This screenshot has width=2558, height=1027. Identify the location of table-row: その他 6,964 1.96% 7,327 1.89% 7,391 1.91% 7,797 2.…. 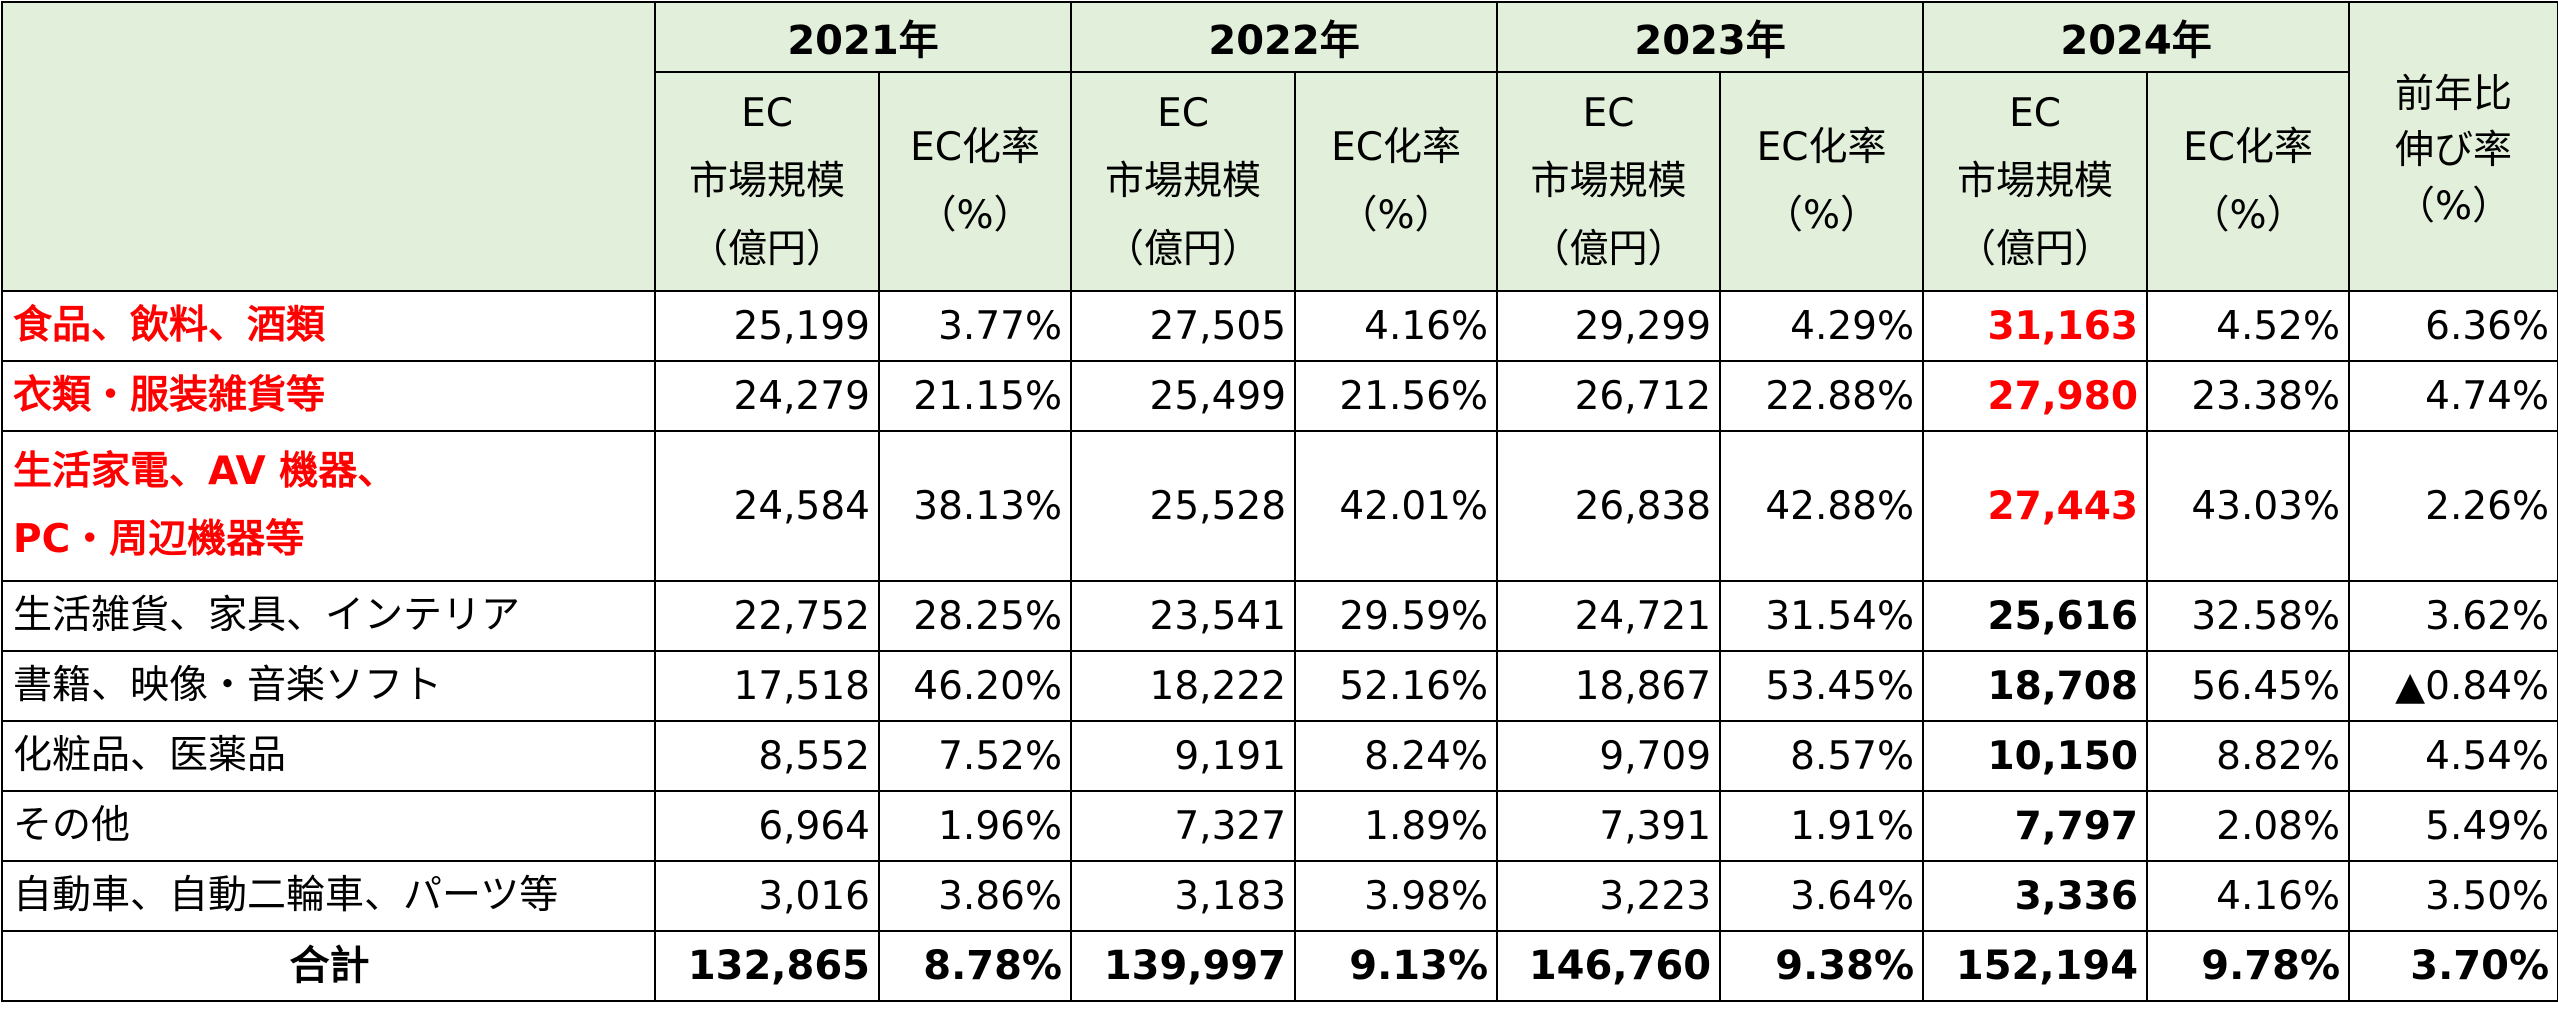
(1279, 826).